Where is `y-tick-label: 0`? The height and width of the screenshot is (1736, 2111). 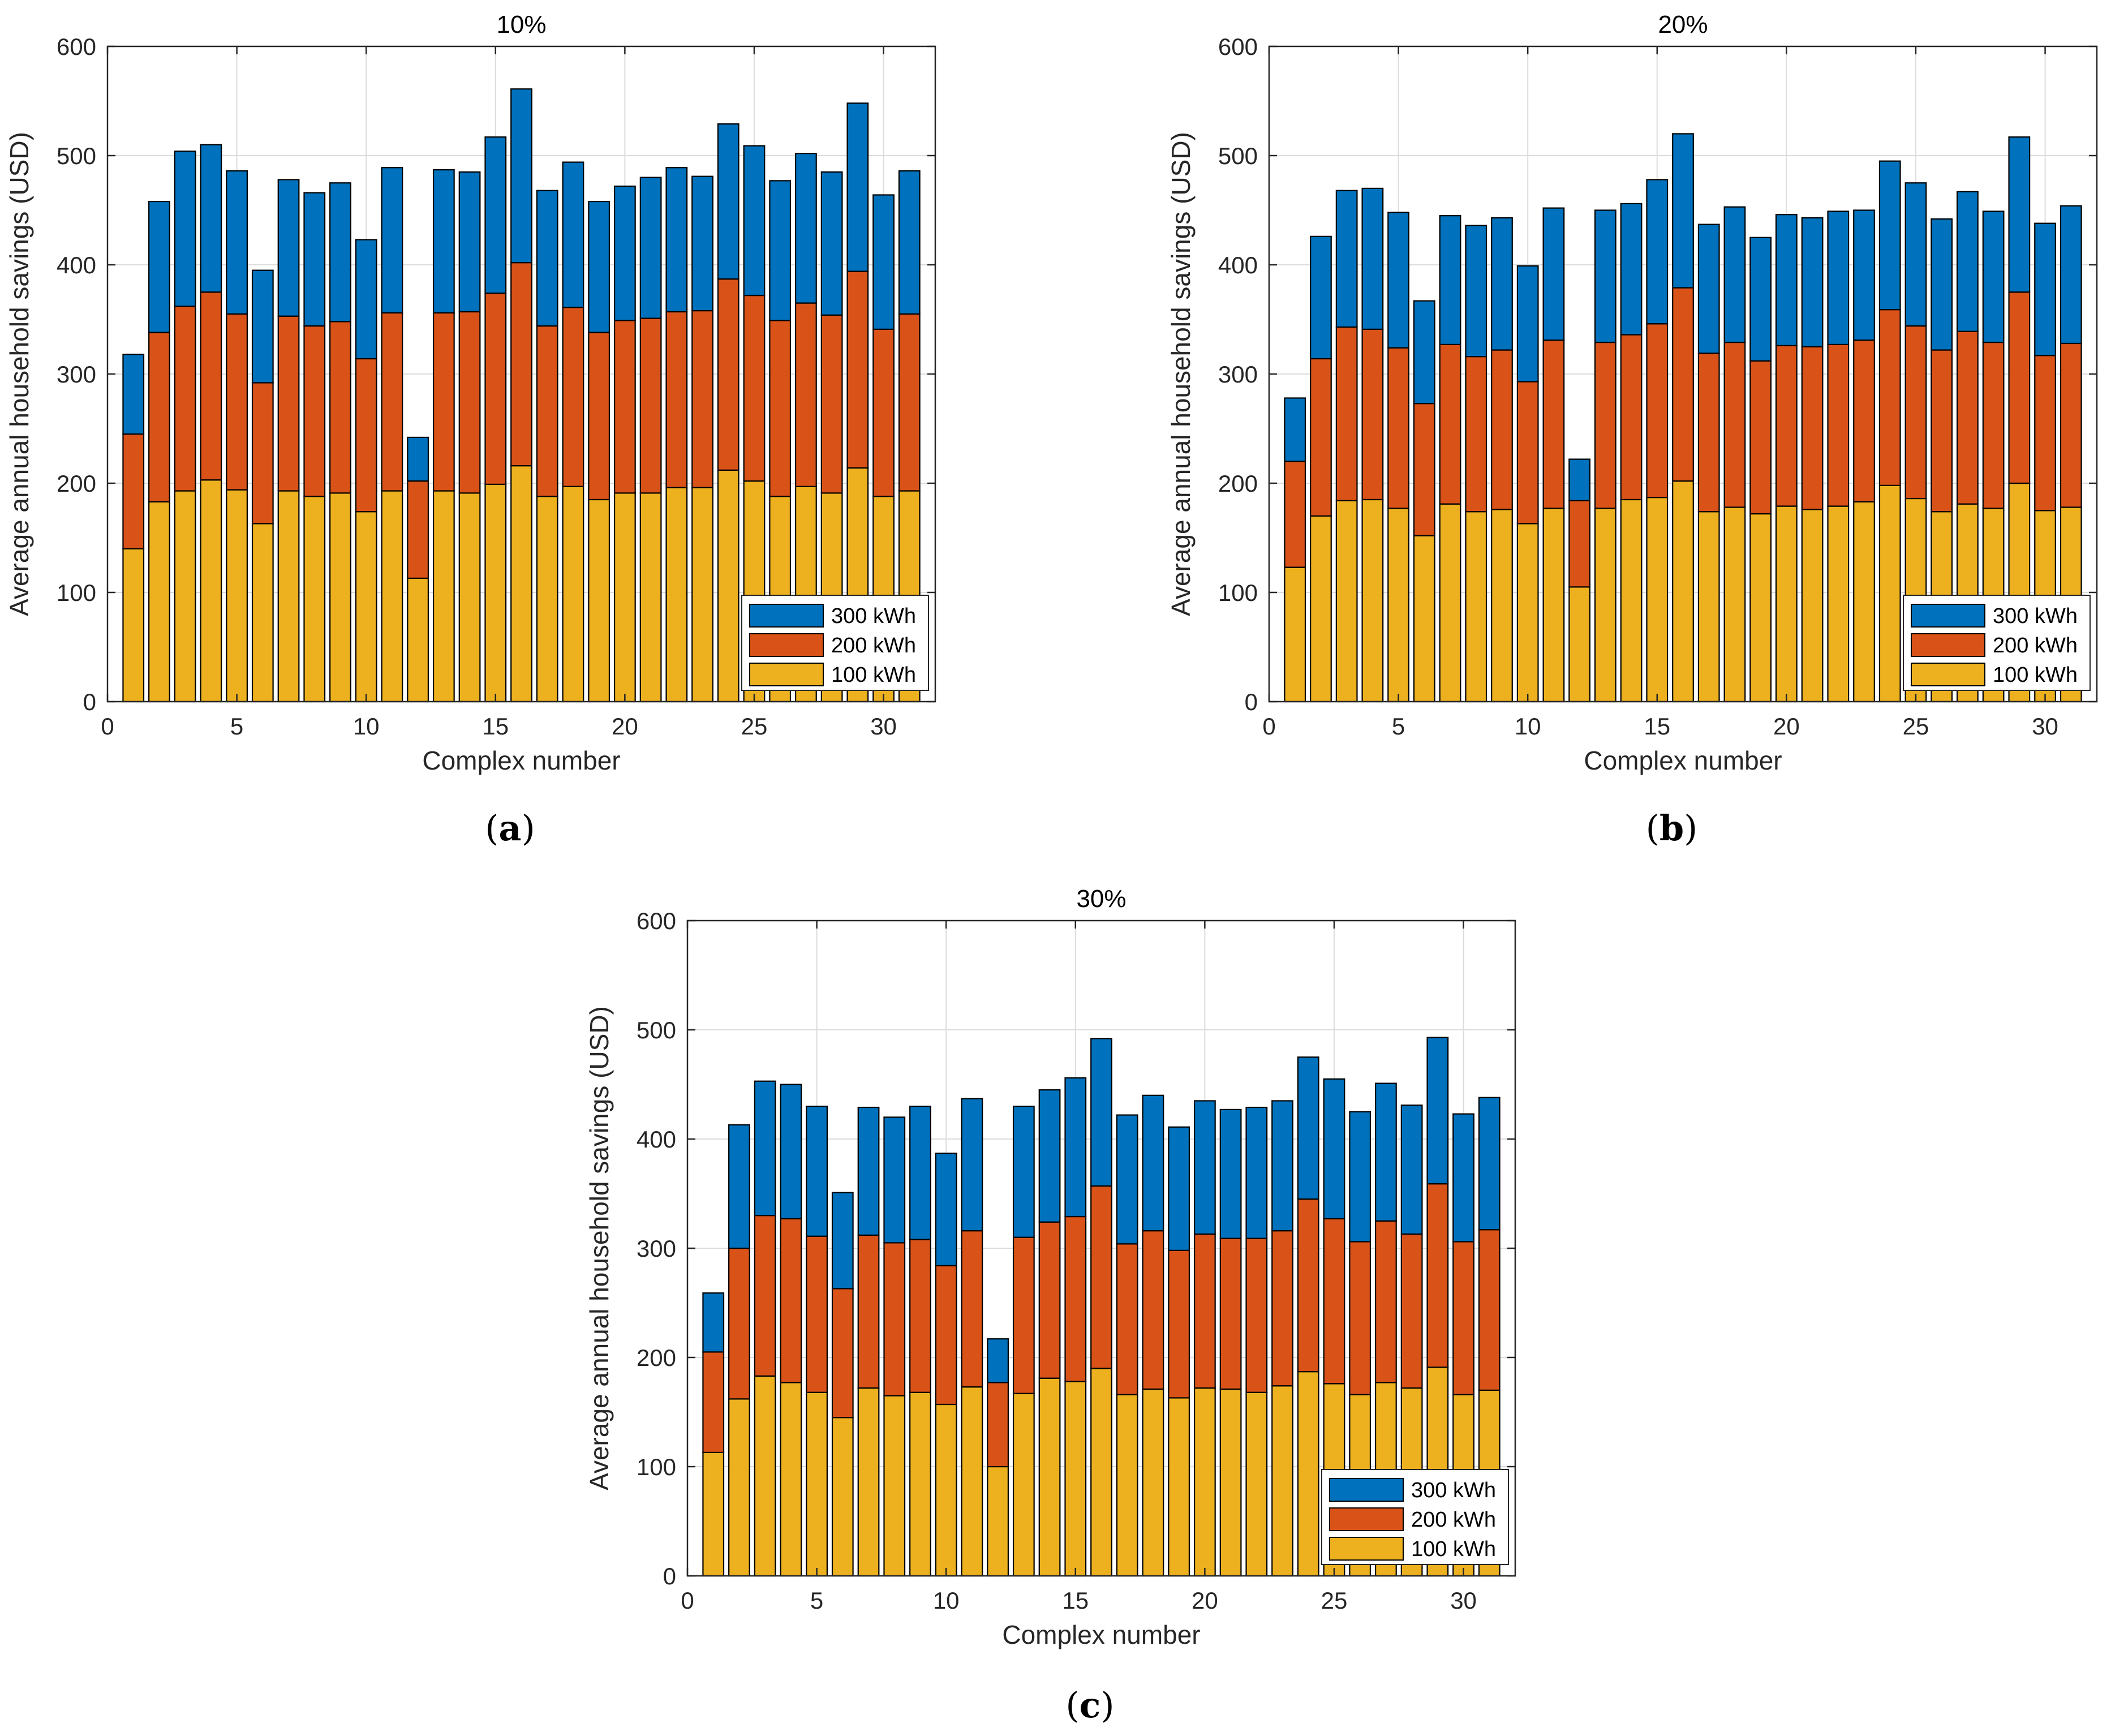 y-tick-label: 0 is located at coordinates (90, 702).